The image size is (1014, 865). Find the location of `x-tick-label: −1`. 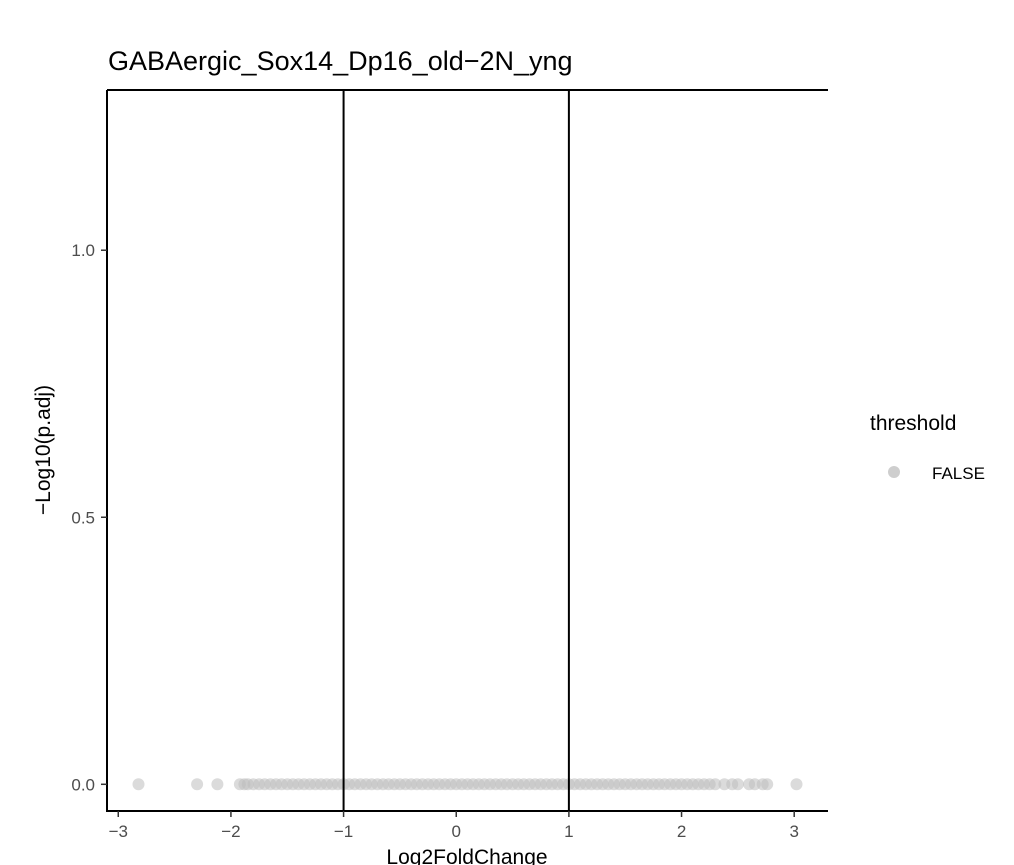

x-tick-label: −1 is located at coordinates (343, 831).